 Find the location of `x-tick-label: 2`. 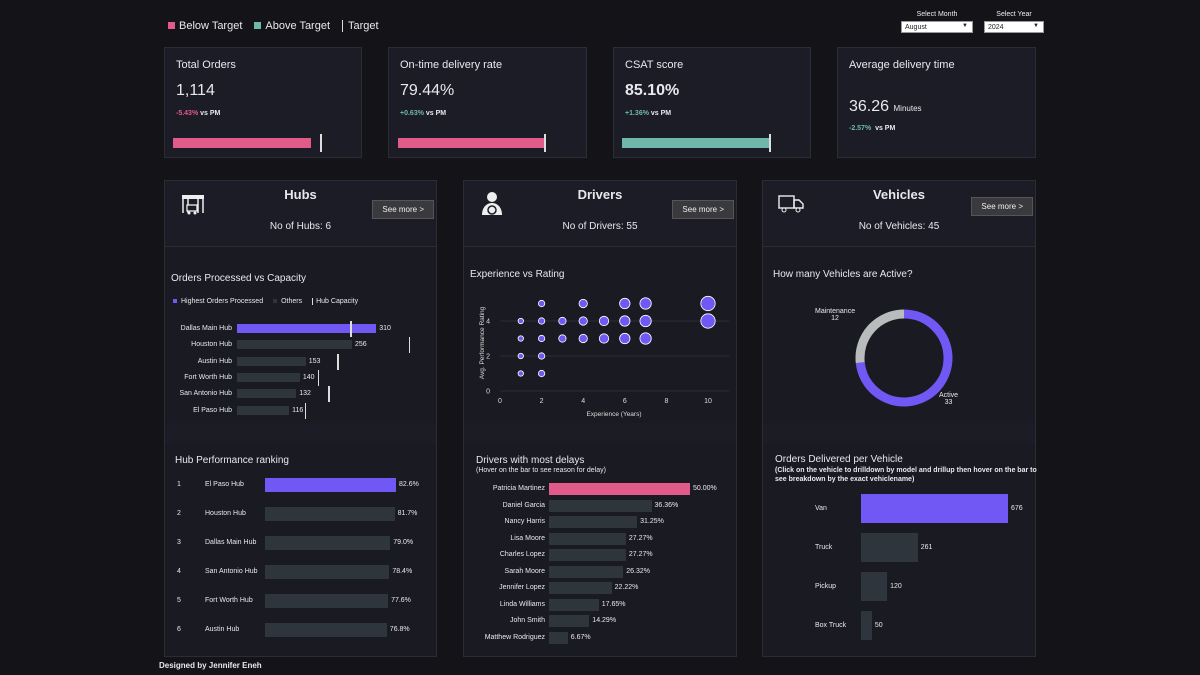

x-tick-label: 2 is located at coordinates (542, 401).